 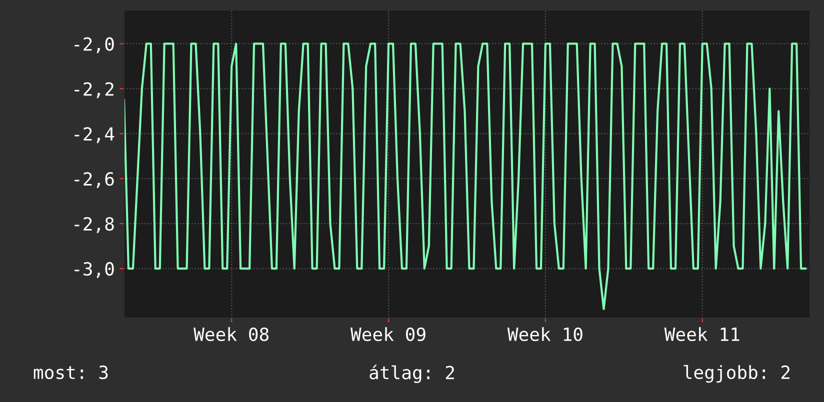 What do you see at coordinates (737, 374) in the screenshot?
I see `text: legjobb: 2` at bounding box center [737, 374].